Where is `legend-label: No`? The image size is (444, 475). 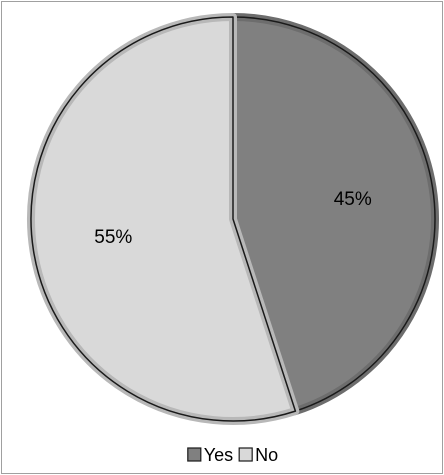 legend-label: No is located at coordinates (266, 455).